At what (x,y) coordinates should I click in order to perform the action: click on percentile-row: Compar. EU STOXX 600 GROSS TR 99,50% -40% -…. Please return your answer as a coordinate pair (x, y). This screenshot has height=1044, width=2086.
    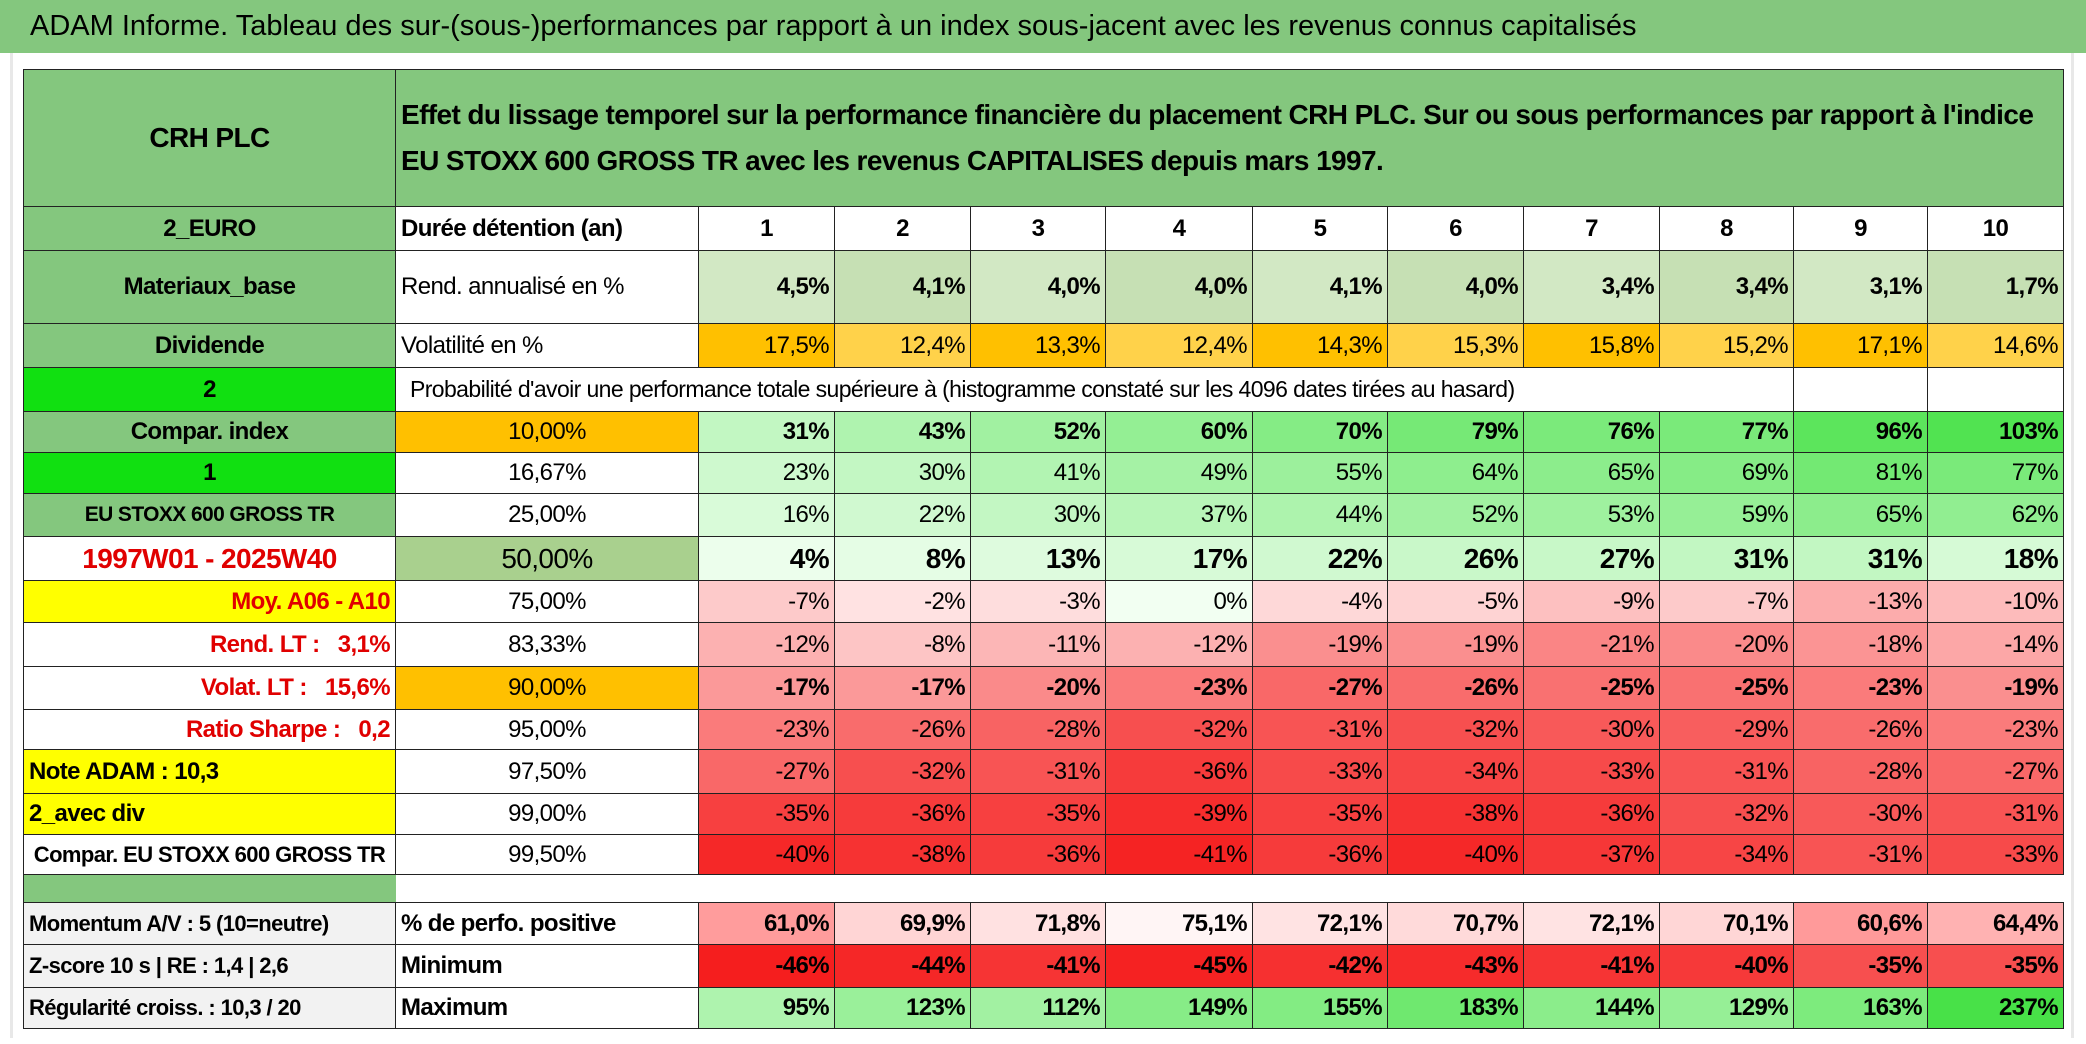
    Looking at the image, I should click on (1044, 854).